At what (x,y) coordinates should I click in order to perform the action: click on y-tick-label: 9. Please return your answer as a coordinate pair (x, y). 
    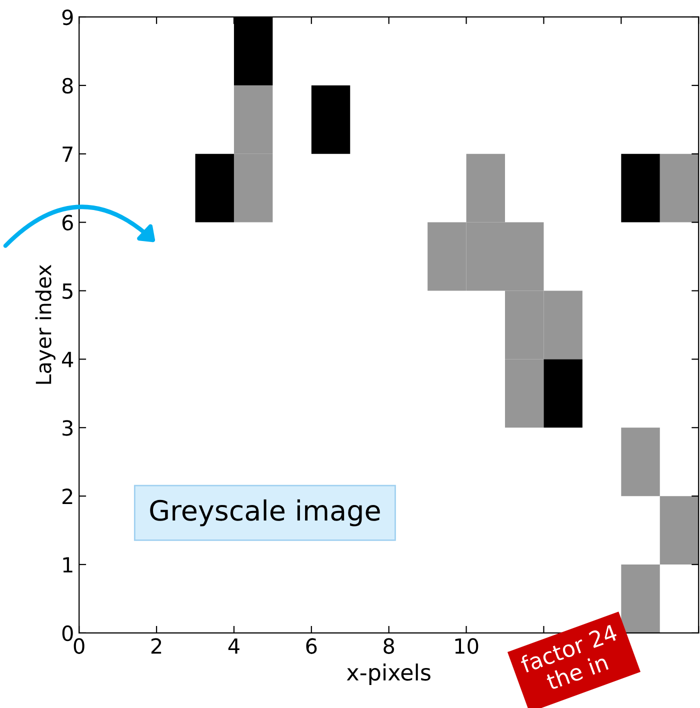
    Looking at the image, I should click on (67, 17).